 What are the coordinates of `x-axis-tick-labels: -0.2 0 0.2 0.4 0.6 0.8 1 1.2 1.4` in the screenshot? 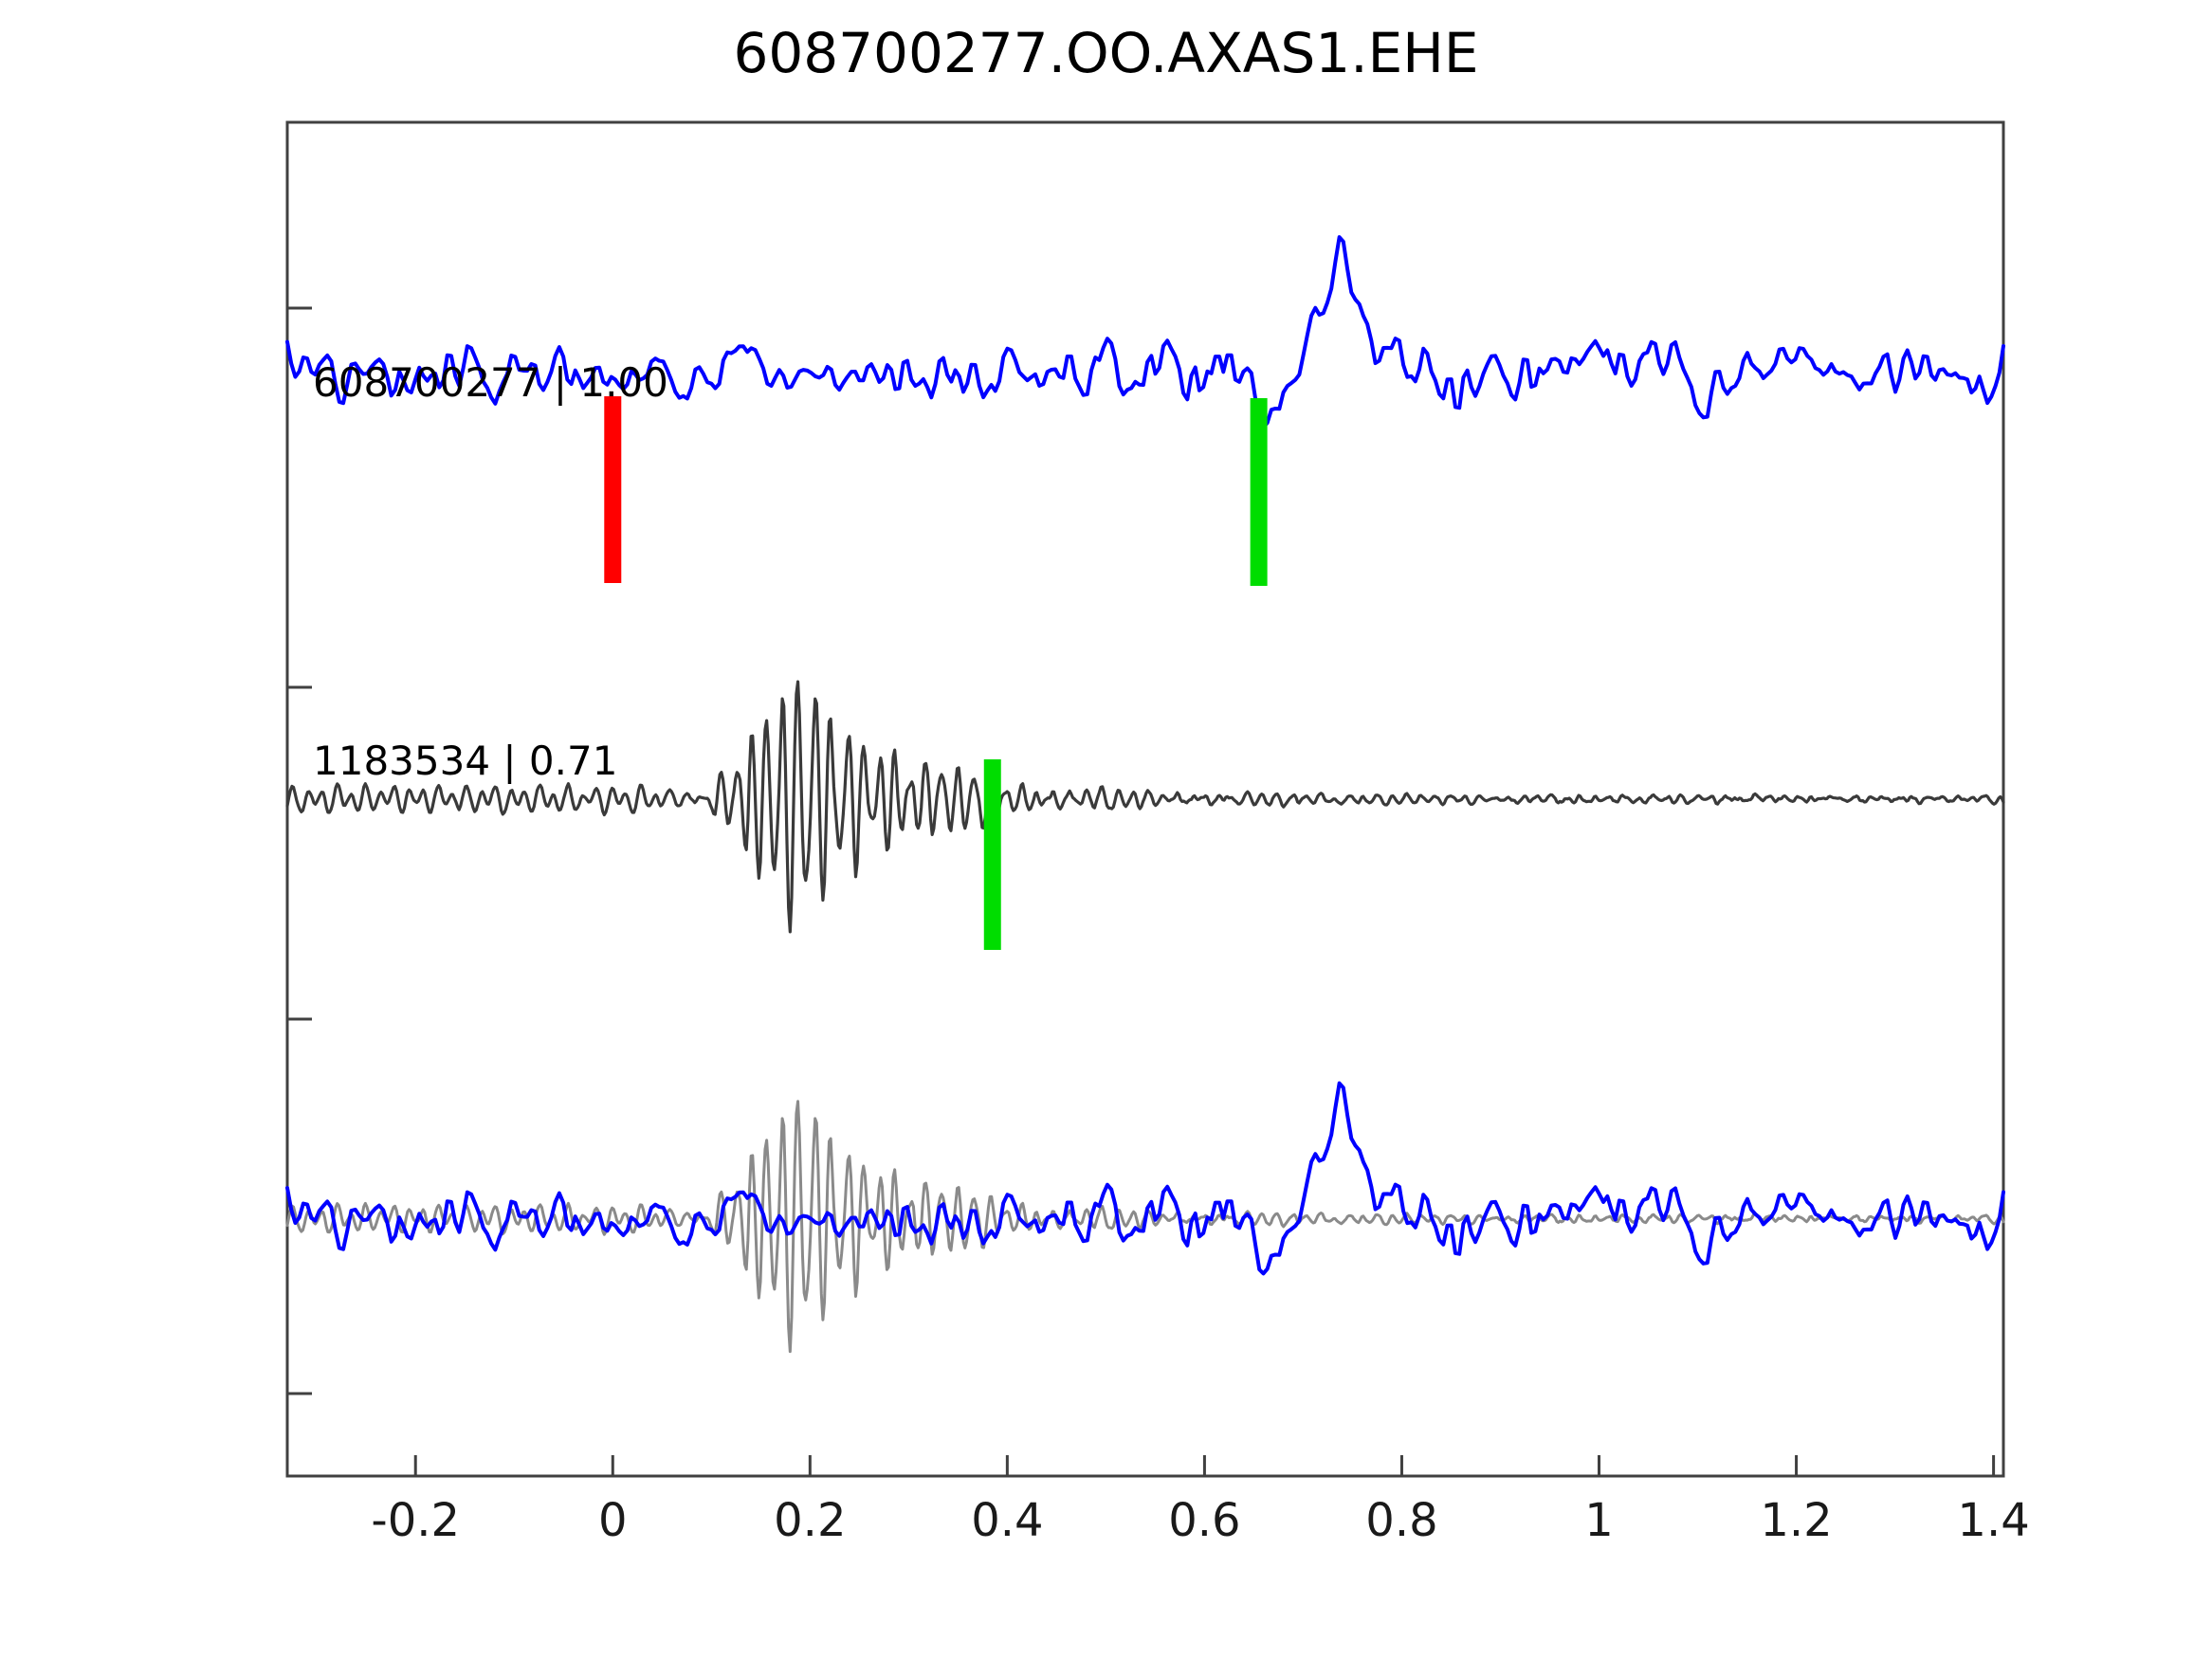 It's located at (1200, 1520).